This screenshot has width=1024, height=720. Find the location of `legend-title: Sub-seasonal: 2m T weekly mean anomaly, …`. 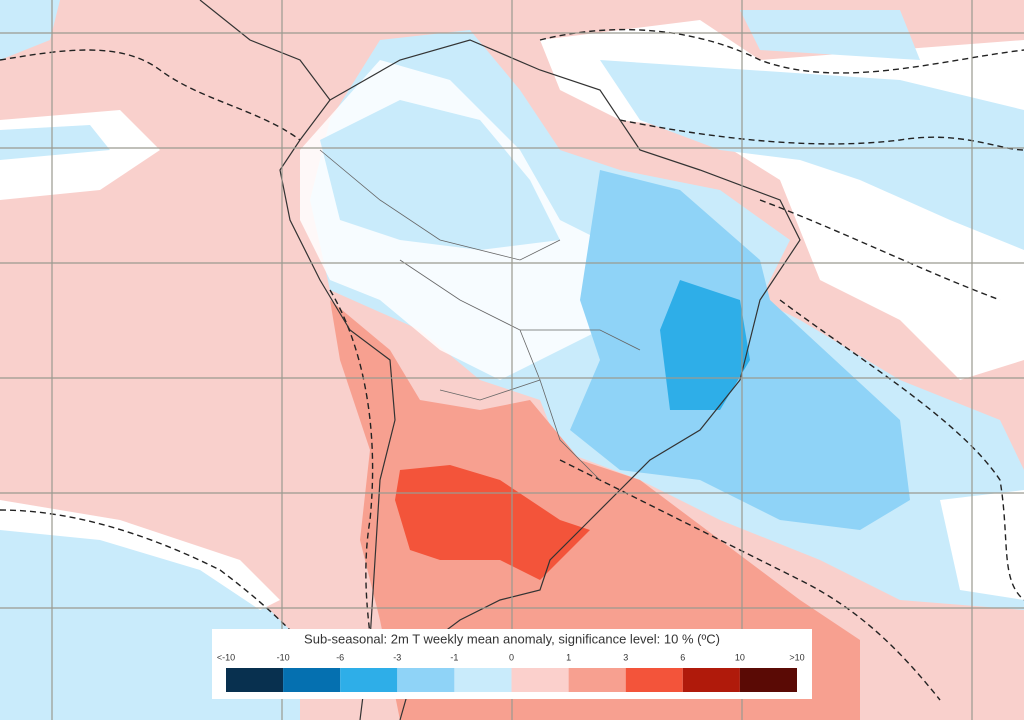

legend-title: Sub-seasonal: 2m T weekly mean anomaly, … is located at coordinates (512, 638).